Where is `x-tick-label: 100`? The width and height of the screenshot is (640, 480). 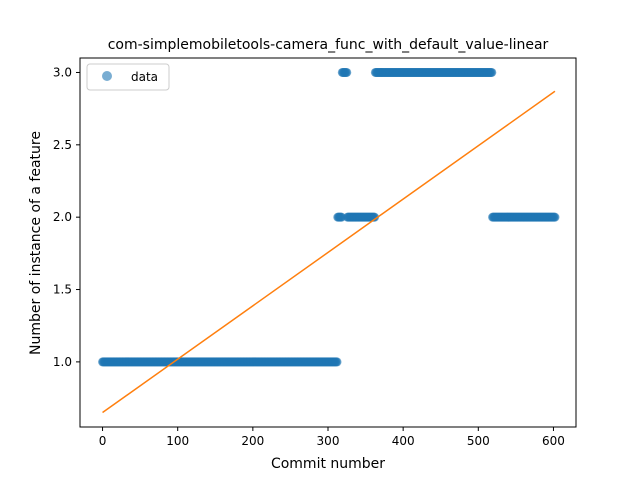
x-tick-label: 100 is located at coordinates (177, 441).